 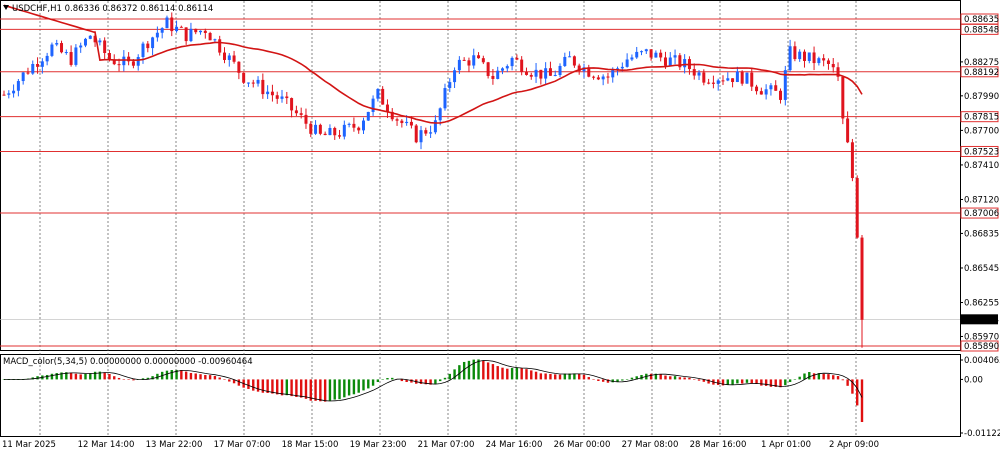 What do you see at coordinates (378, 445) in the screenshot?
I see `time-label: 19 Mar 23:00` at bounding box center [378, 445].